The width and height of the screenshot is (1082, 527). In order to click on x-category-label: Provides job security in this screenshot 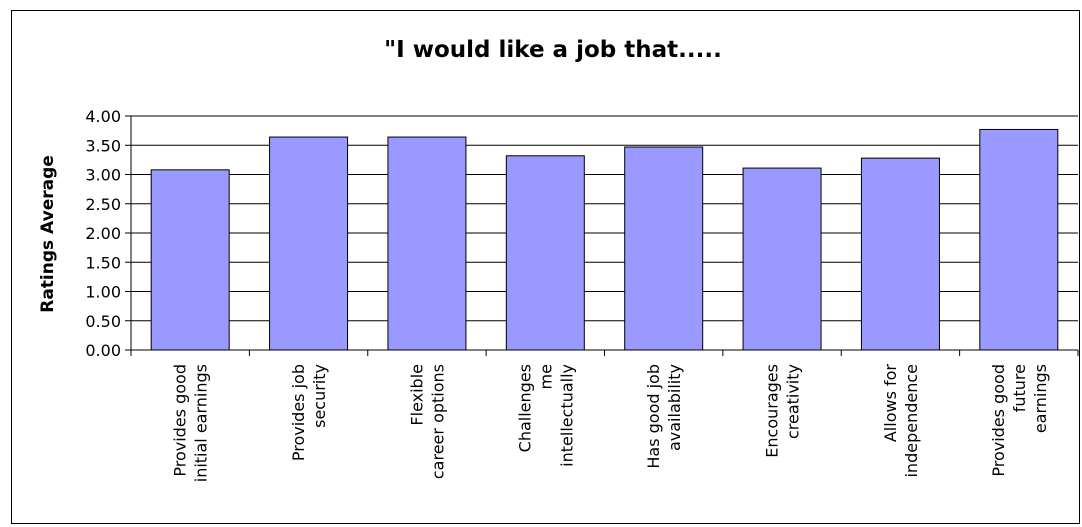, I will do `click(309, 412)`.